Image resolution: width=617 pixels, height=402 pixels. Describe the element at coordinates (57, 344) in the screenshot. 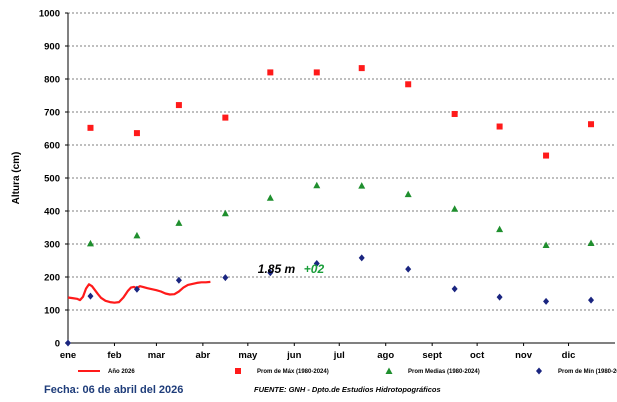

I see `y-tick-label: 0` at that location.